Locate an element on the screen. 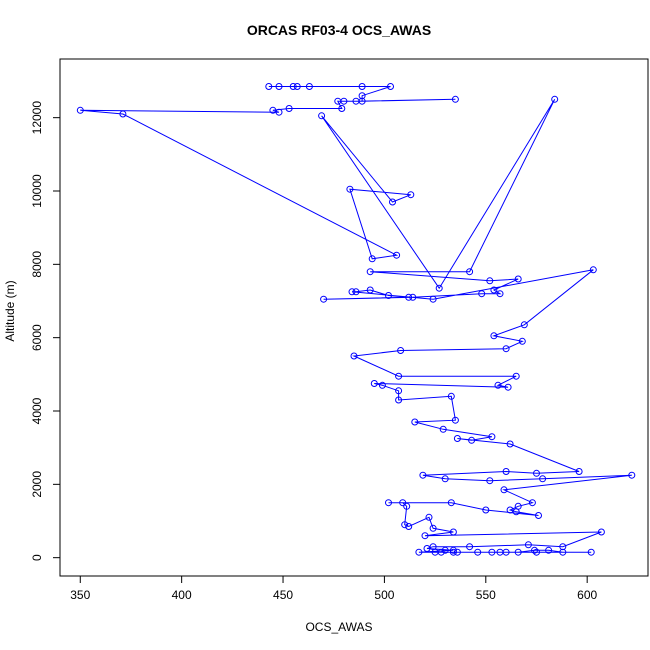 This screenshot has height=650, width=650. chart-title: ORCAS RF03-4 OCS_AWAS is located at coordinates (339, 30).